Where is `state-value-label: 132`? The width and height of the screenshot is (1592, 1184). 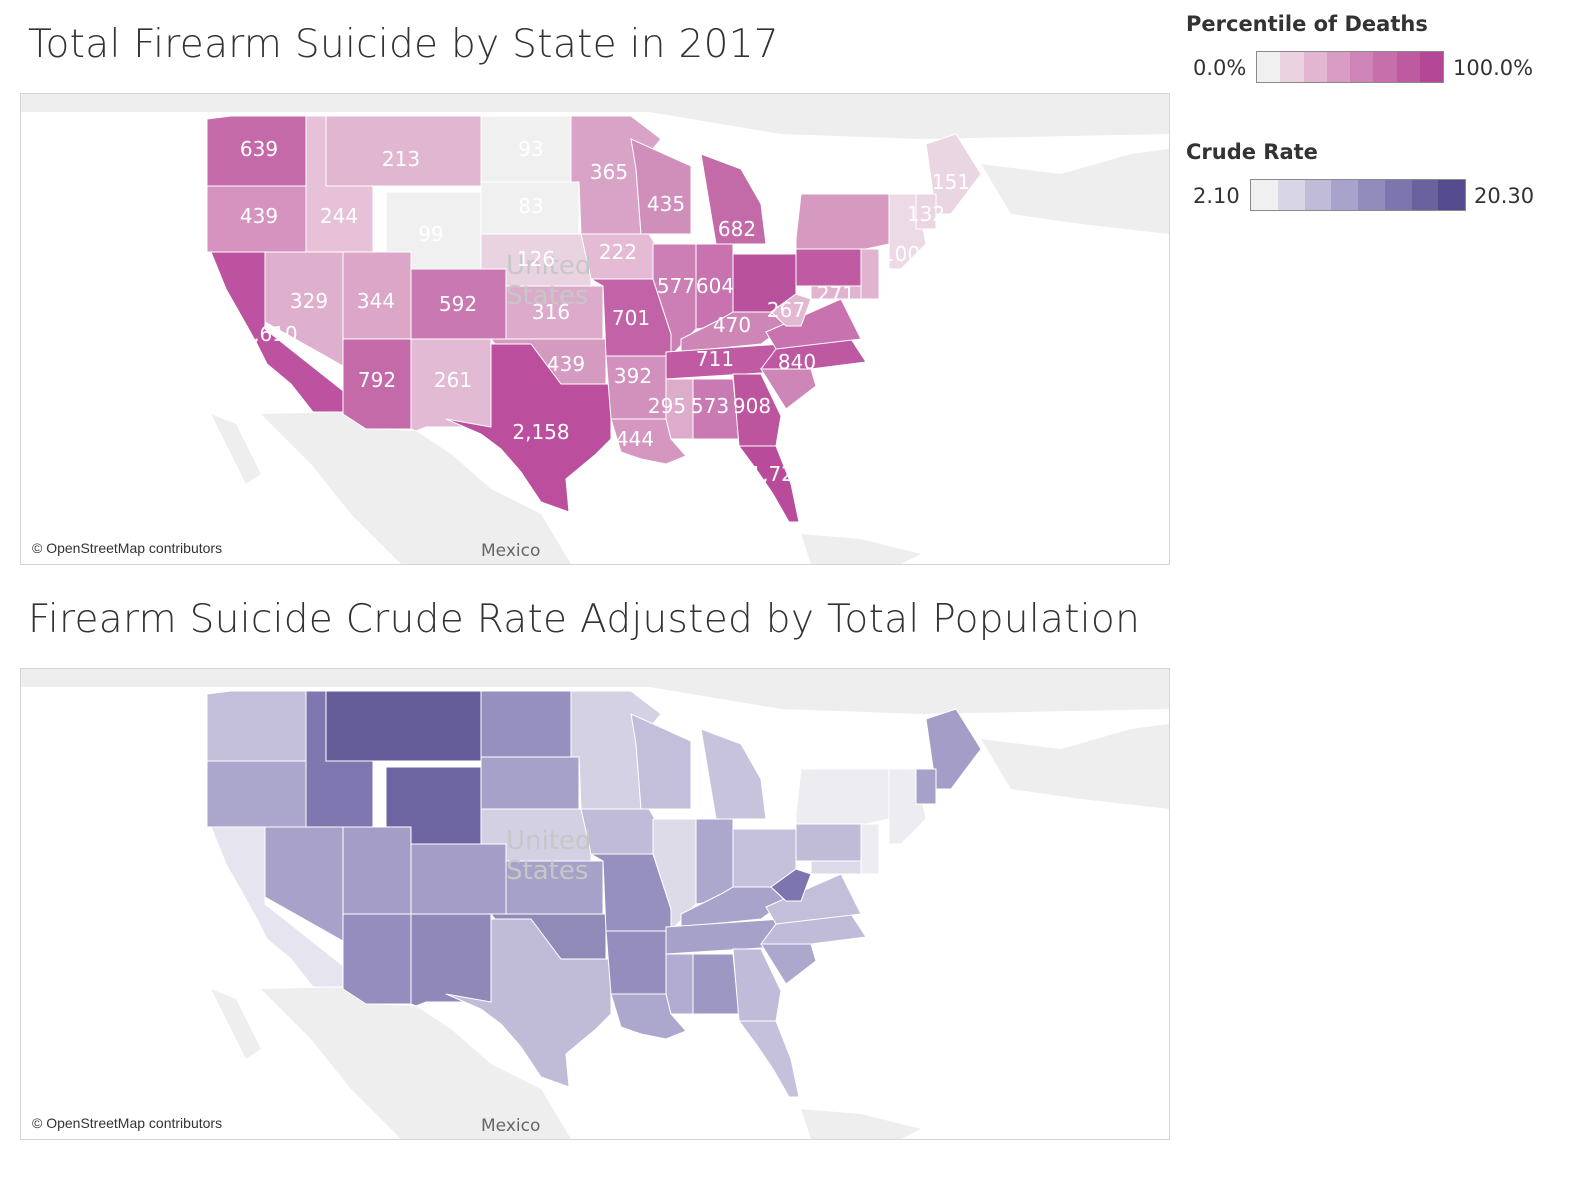
state-value-label: 132 is located at coordinates (926, 214).